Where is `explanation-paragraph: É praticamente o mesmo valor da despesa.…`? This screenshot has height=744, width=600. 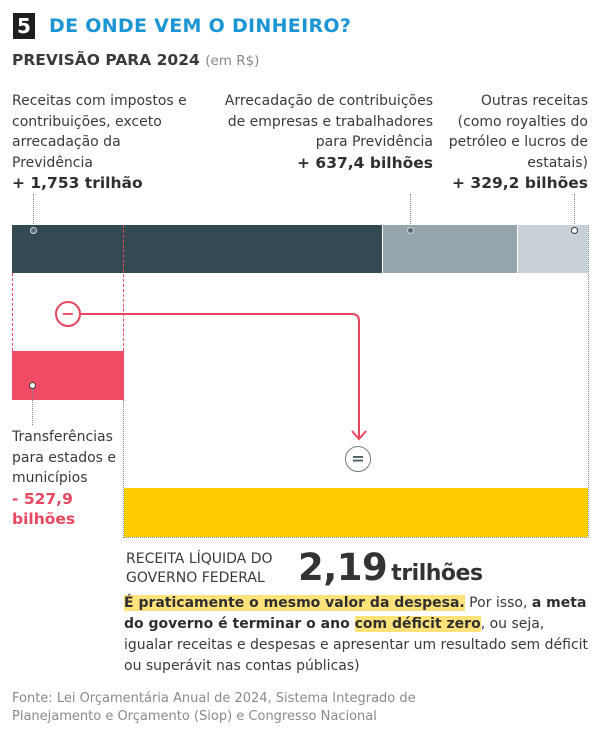 explanation-paragraph: É praticamente o mesmo valor da despesa.… is located at coordinates (359, 635).